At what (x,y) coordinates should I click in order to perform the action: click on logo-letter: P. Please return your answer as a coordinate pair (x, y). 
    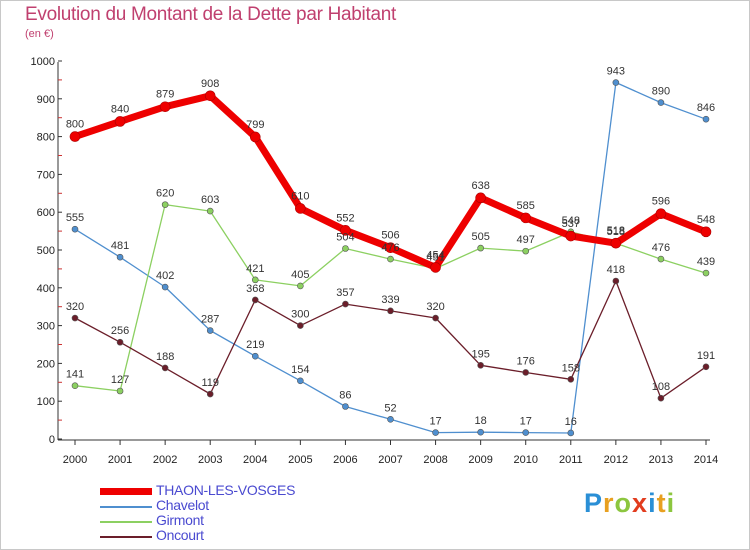
    Looking at the image, I should click on (594, 503).